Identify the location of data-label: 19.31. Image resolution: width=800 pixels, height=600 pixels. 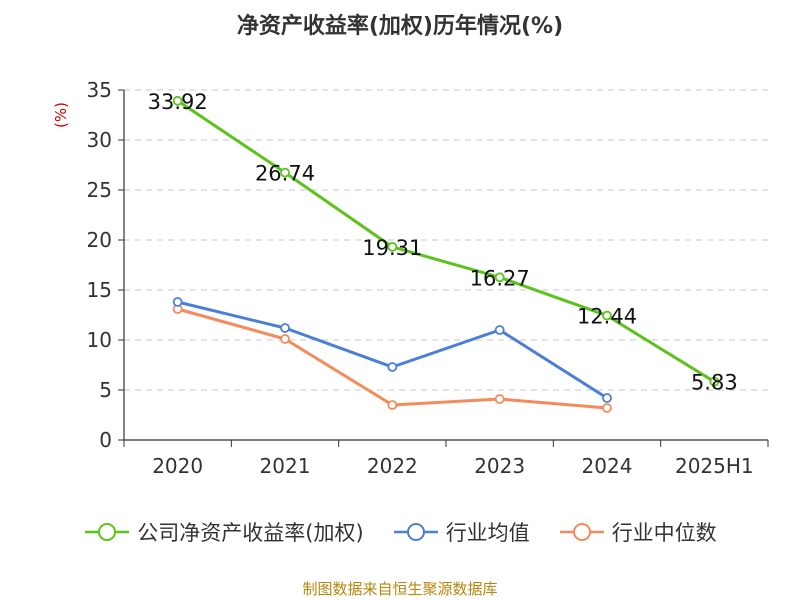
(392, 248).